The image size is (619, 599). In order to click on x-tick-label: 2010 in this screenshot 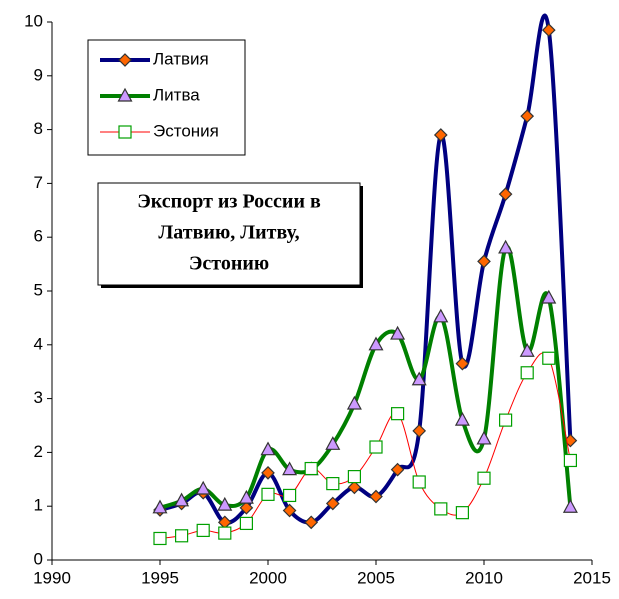, I will do `click(484, 577)`.